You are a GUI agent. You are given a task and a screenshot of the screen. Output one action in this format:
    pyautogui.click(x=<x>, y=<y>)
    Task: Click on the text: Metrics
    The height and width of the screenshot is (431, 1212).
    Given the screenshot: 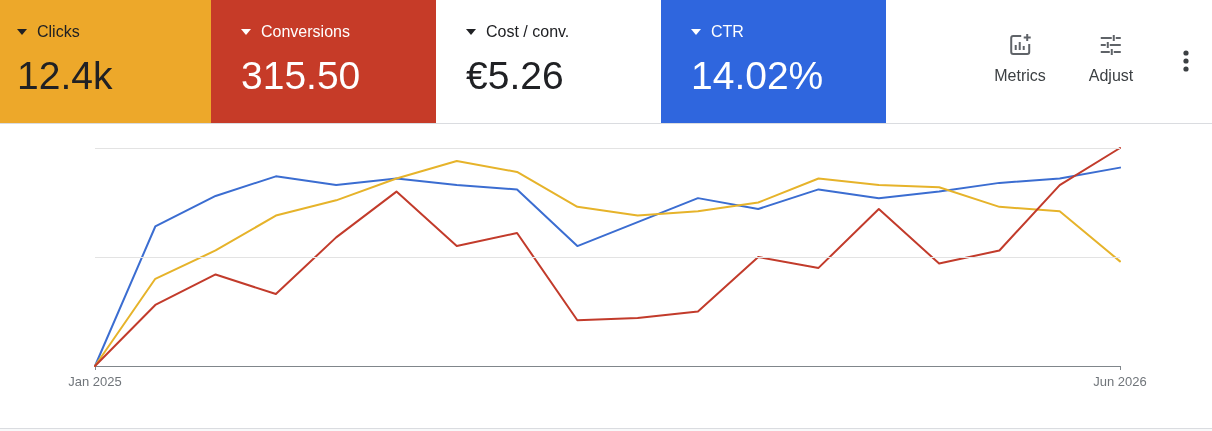 What is the action you would take?
    pyautogui.click(x=1020, y=76)
    